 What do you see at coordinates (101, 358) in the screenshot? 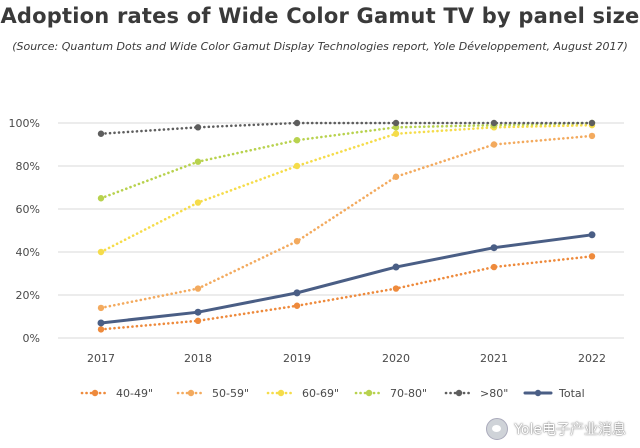
I see `x-tick-label: 2017` at bounding box center [101, 358].